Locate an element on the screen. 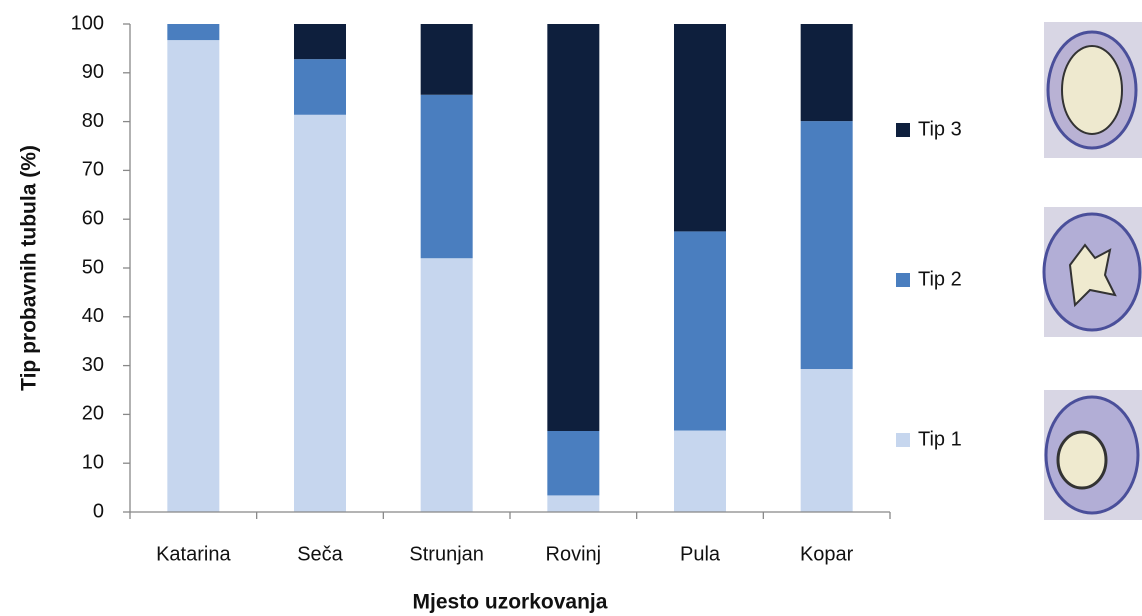 The height and width of the screenshot is (616, 1142). x-tick-label: Strunjan is located at coordinates (446, 554).